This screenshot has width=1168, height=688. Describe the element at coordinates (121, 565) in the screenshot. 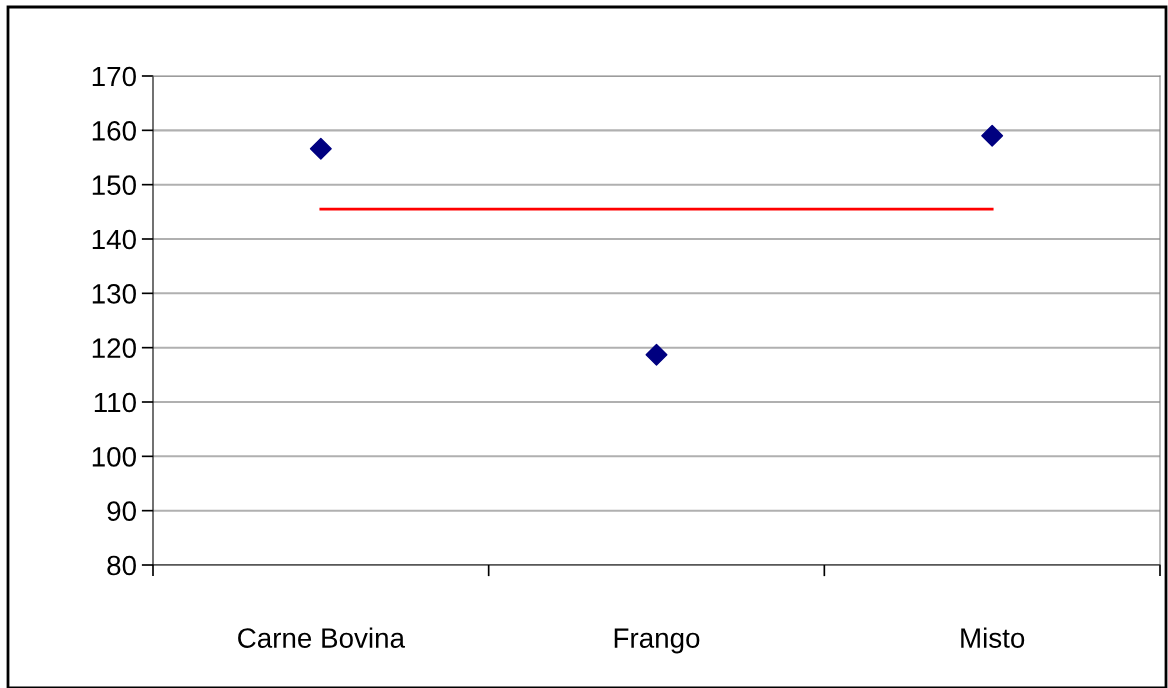

I see `y-tick-label: 80` at that location.